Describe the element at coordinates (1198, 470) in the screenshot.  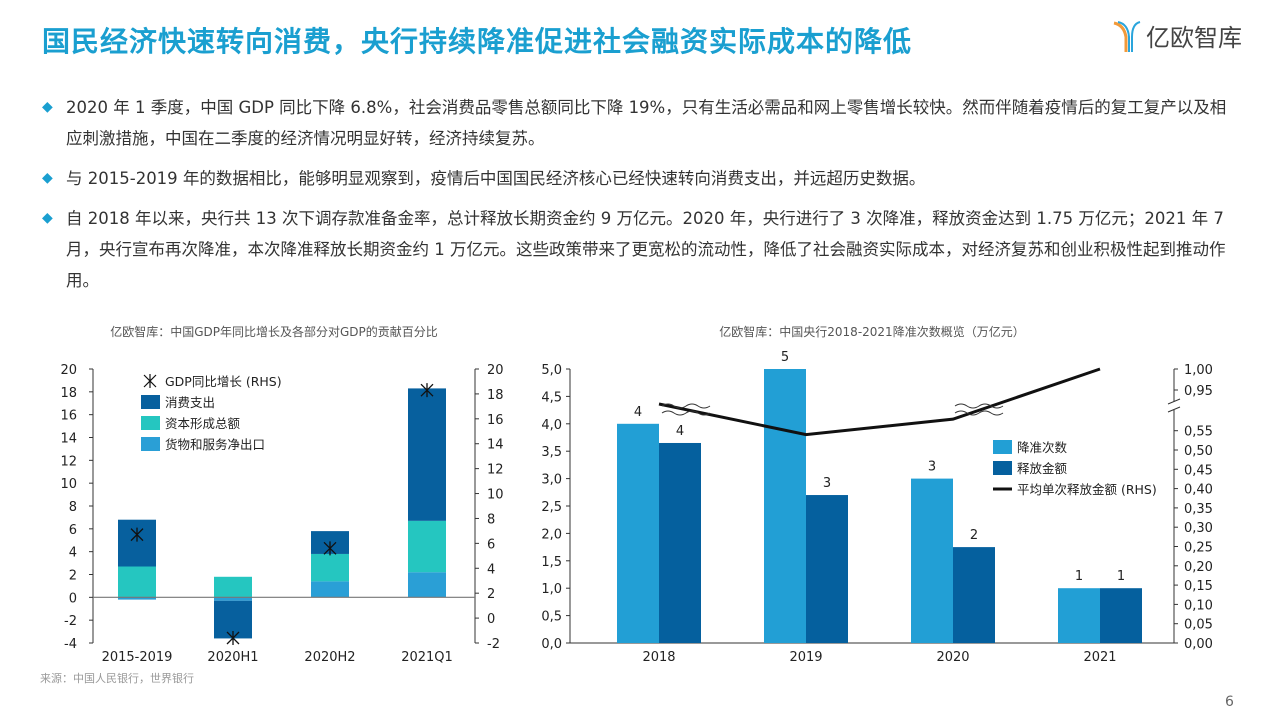
I see `y2-tick-label: 0,45` at that location.